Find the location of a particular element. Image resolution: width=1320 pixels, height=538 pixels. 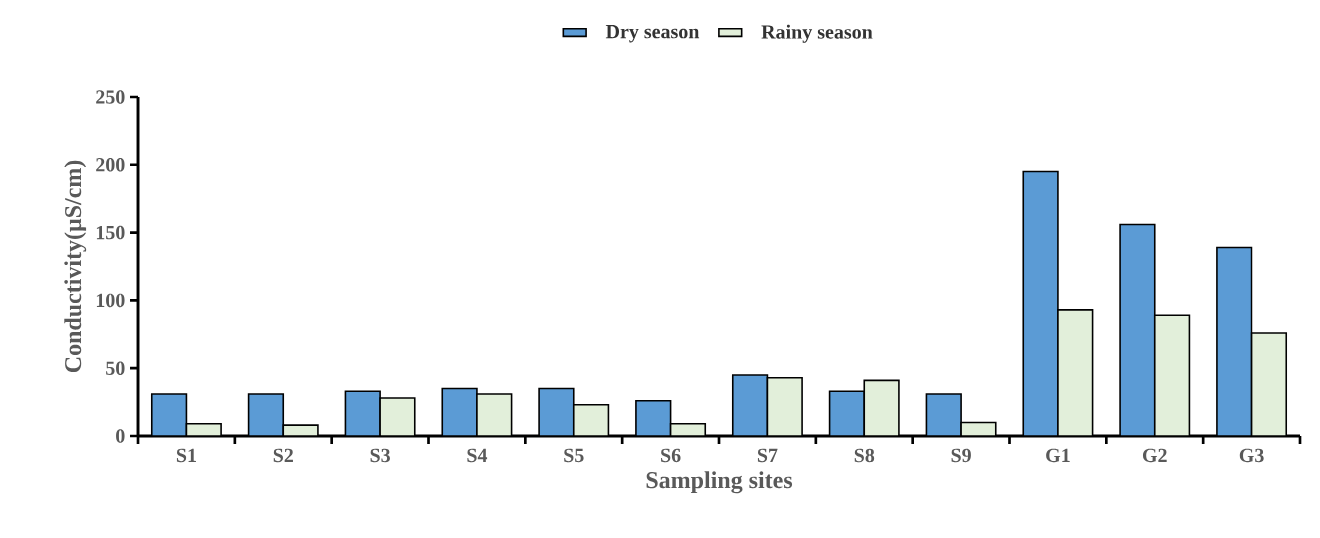

x-tick-label: S1 is located at coordinates (186, 455).